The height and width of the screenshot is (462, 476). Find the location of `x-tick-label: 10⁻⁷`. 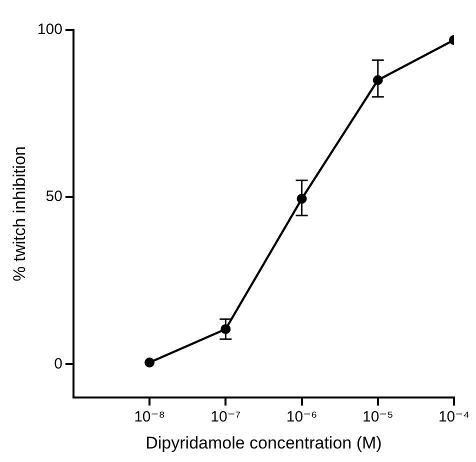

x-tick-label: 10⁻⁷ is located at coordinates (225, 417).